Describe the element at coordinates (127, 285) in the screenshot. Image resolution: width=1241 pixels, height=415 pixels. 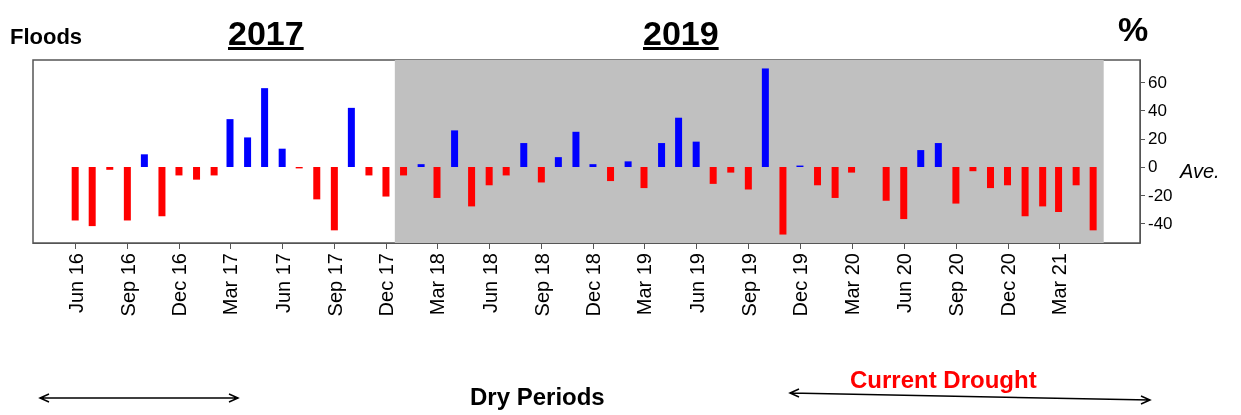
I see `x-tick-label: Sep 16` at that location.